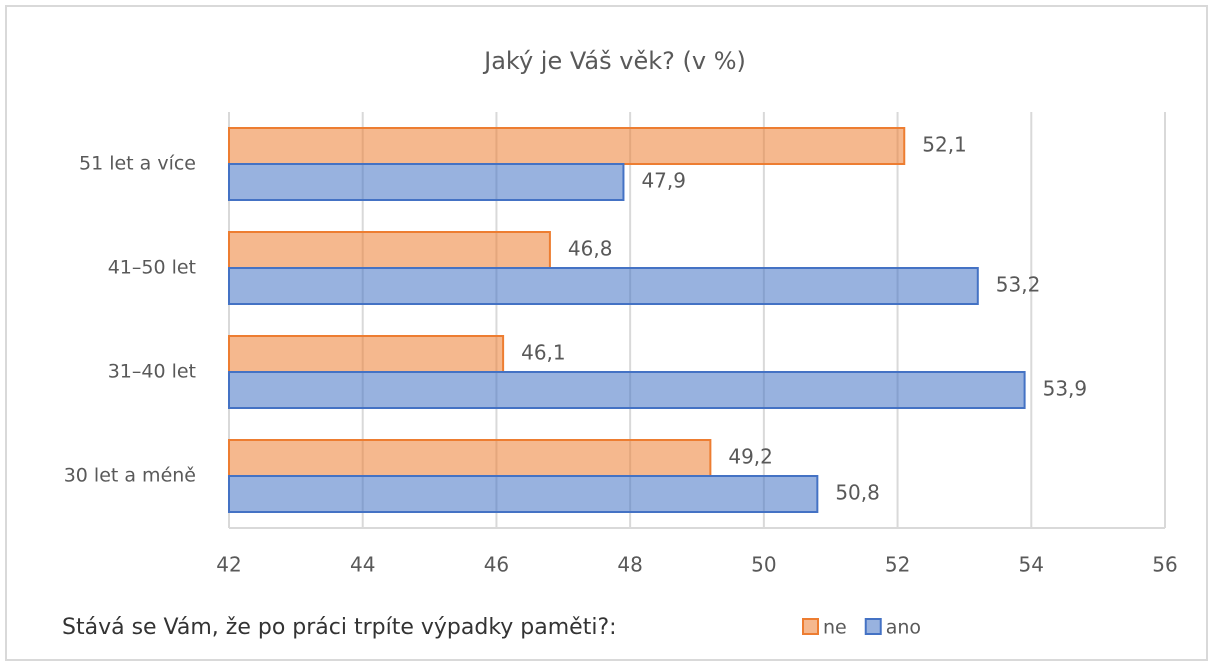 This screenshot has width=1213, height=666. What do you see at coordinates (137, 164) in the screenshot?
I see `y-tick-label: 51 let a více` at bounding box center [137, 164].